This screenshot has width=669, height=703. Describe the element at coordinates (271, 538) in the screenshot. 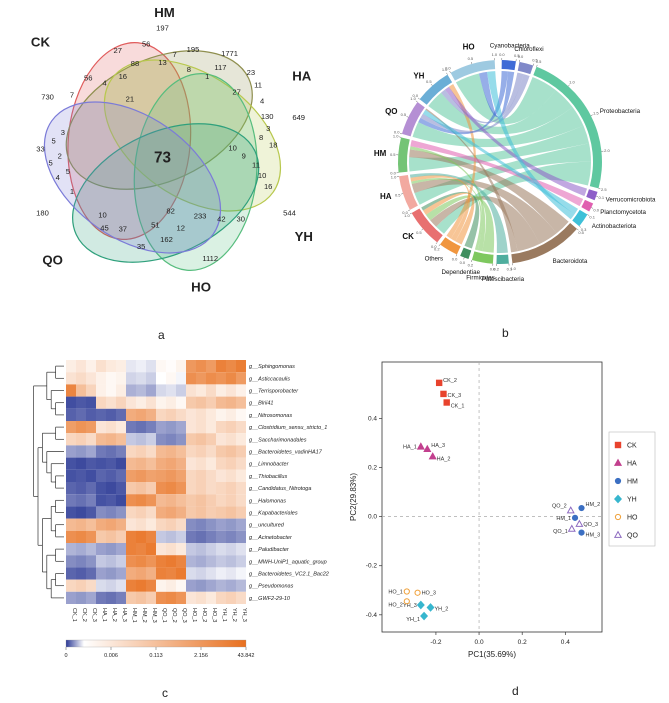

I see `heatmap-row-label: g__Acinetobacter` at that location.